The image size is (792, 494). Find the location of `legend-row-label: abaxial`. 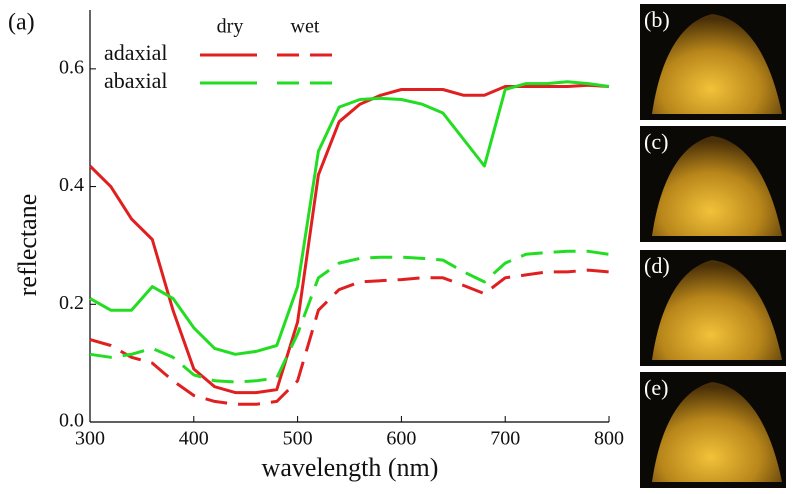

legend-row-label: abaxial is located at coordinates (136, 80).